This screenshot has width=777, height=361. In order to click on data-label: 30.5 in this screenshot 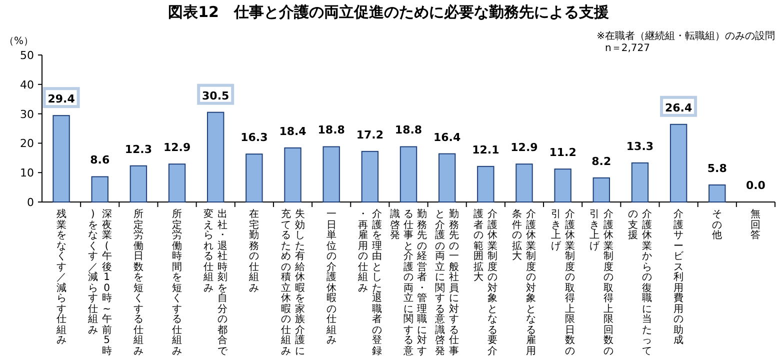, I will do `click(216, 95)`.